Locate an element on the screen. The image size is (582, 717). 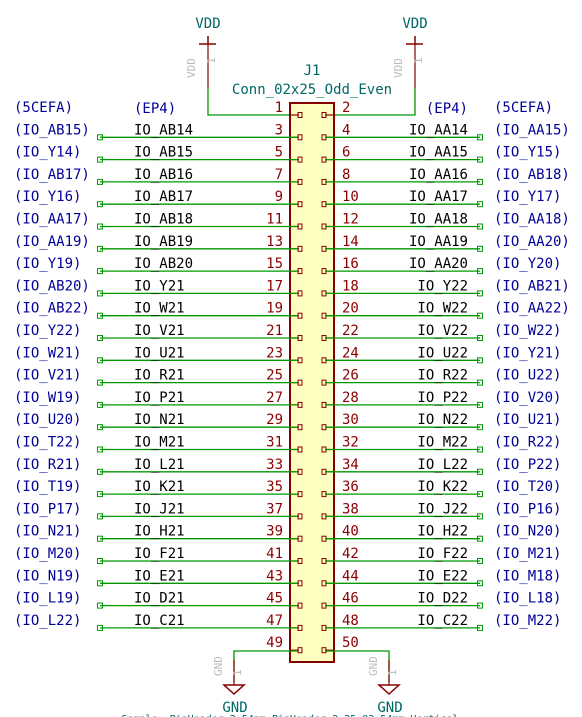
gnd-label-right: GND is located at coordinates (389, 708).